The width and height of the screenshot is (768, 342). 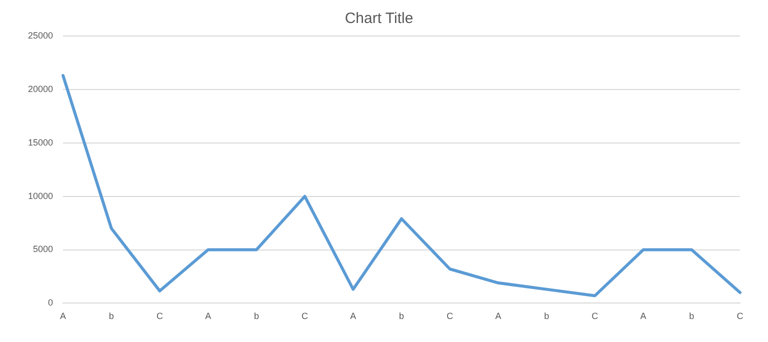 I want to click on y-tick-label: 10000, so click(x=41, y=195).